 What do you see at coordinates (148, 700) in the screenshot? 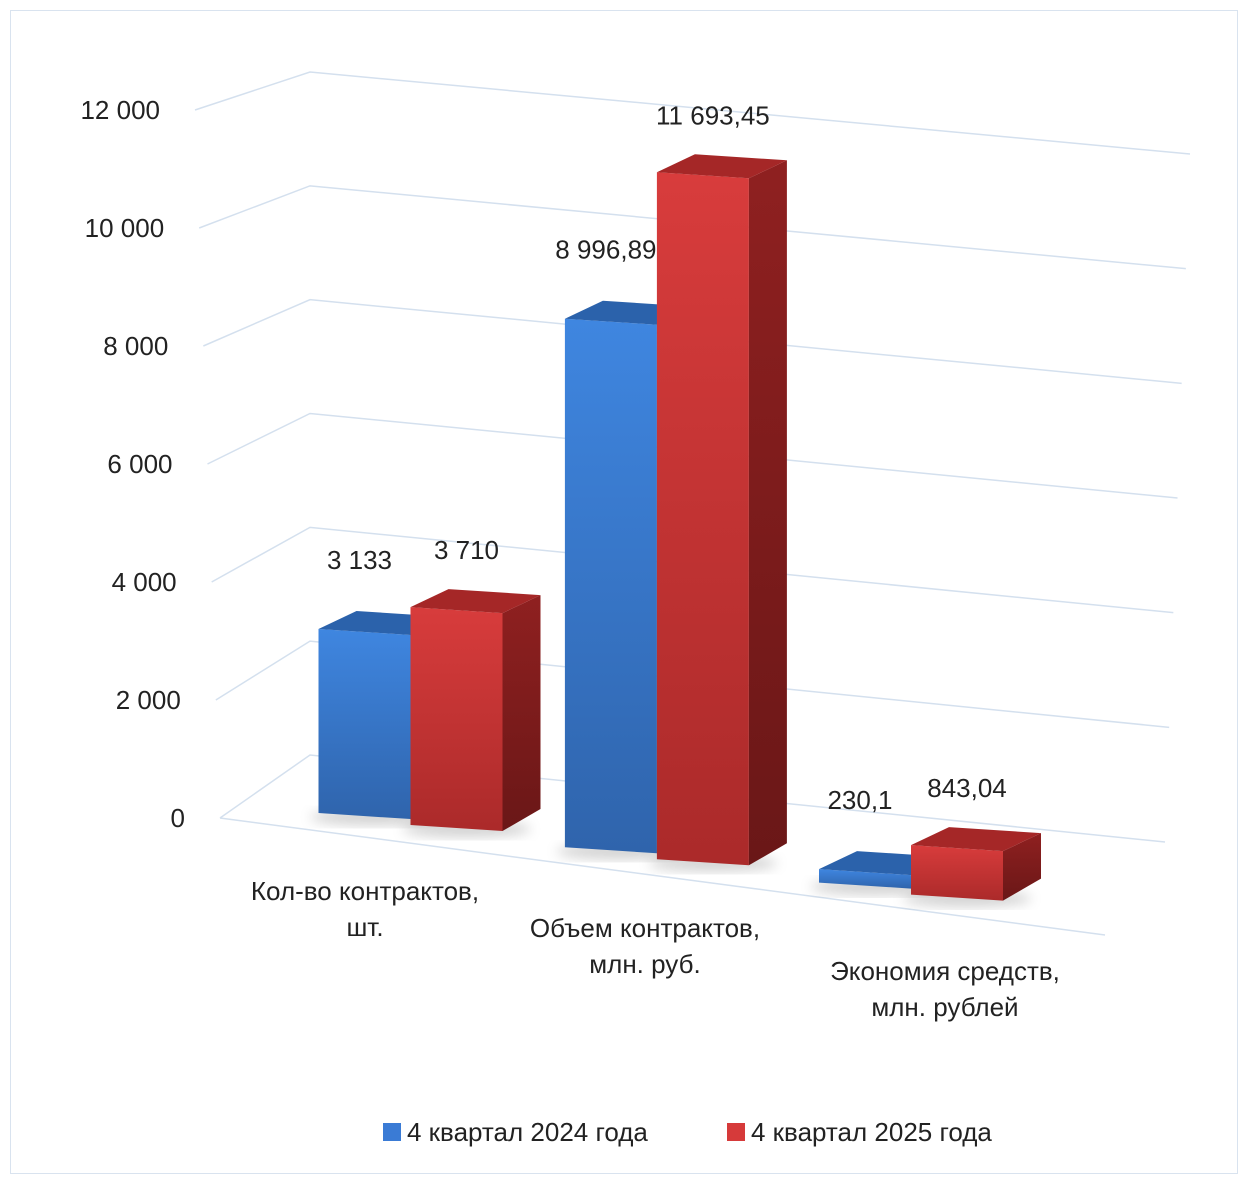
I see `y-tick-label: 2 000` at bounding box center [148, 700].